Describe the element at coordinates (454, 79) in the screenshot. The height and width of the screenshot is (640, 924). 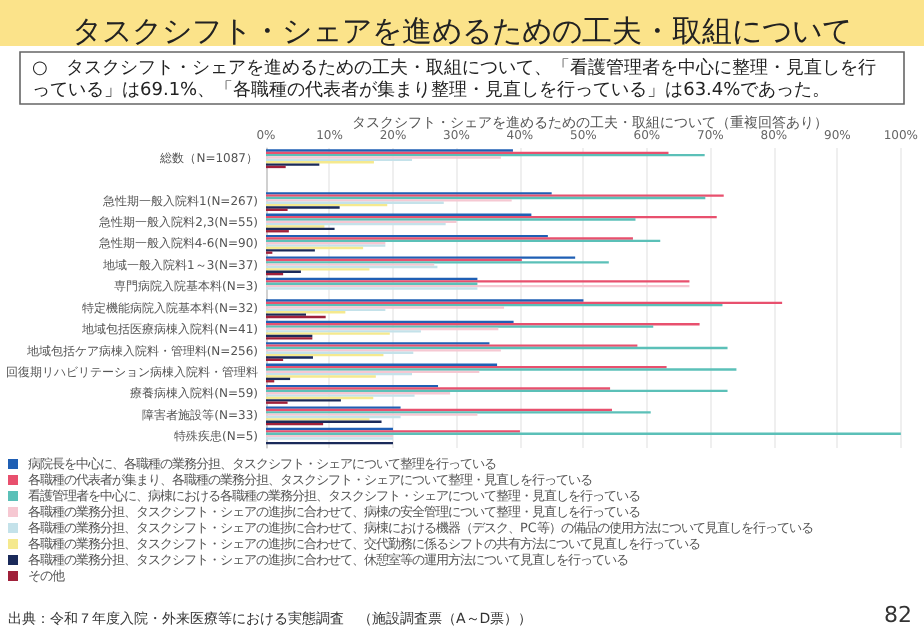
I see `chart-subtitle: ○ タスクシフト・シェアを進めるための工夫・取組について、「看護管理者を中心に整理・見直しを行っている」は69.1%、「各職種の代表者が集まり整理・見直しを行っている」は63.4%であった。` at that location.